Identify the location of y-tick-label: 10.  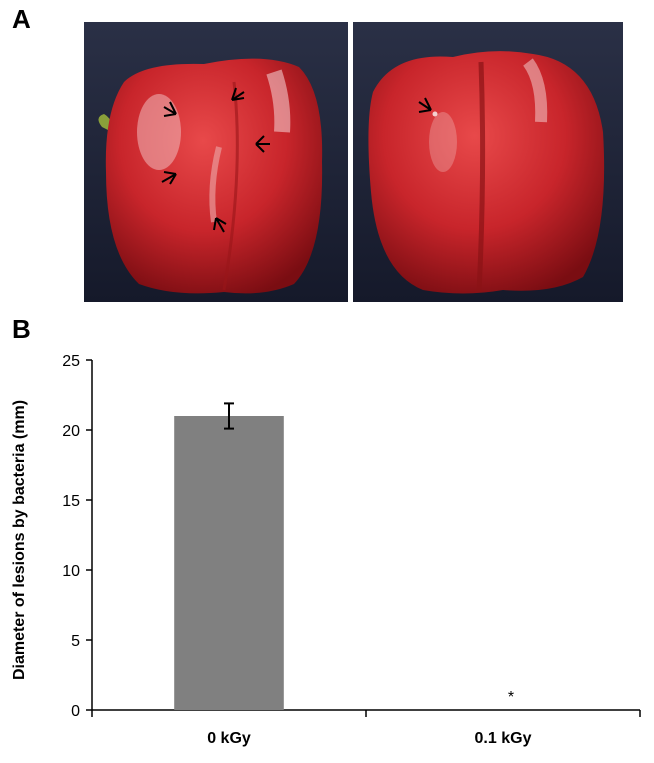
(71, 571).